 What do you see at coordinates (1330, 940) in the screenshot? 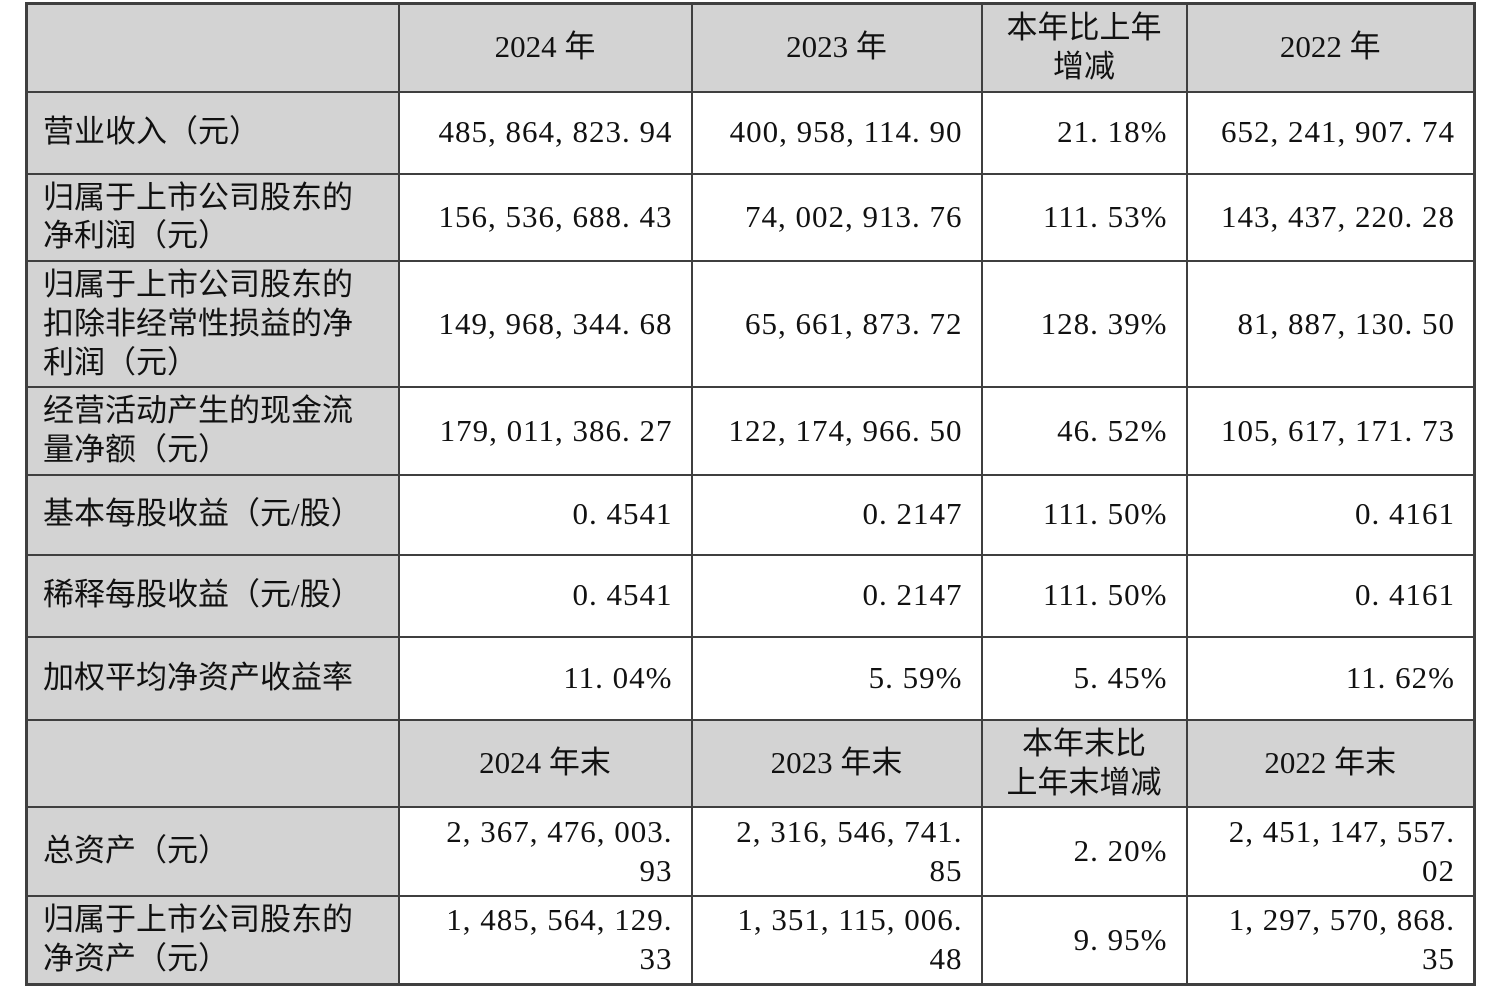
I see `value-2022: 1, 297, 570, 868. 35` at bounding box center [1330, 940].